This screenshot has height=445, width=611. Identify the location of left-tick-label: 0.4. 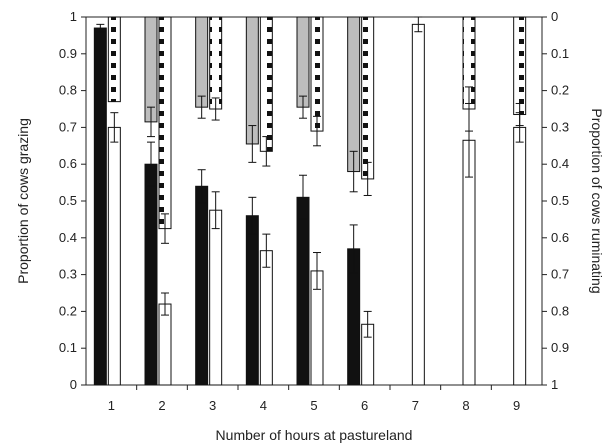
(68, 237).